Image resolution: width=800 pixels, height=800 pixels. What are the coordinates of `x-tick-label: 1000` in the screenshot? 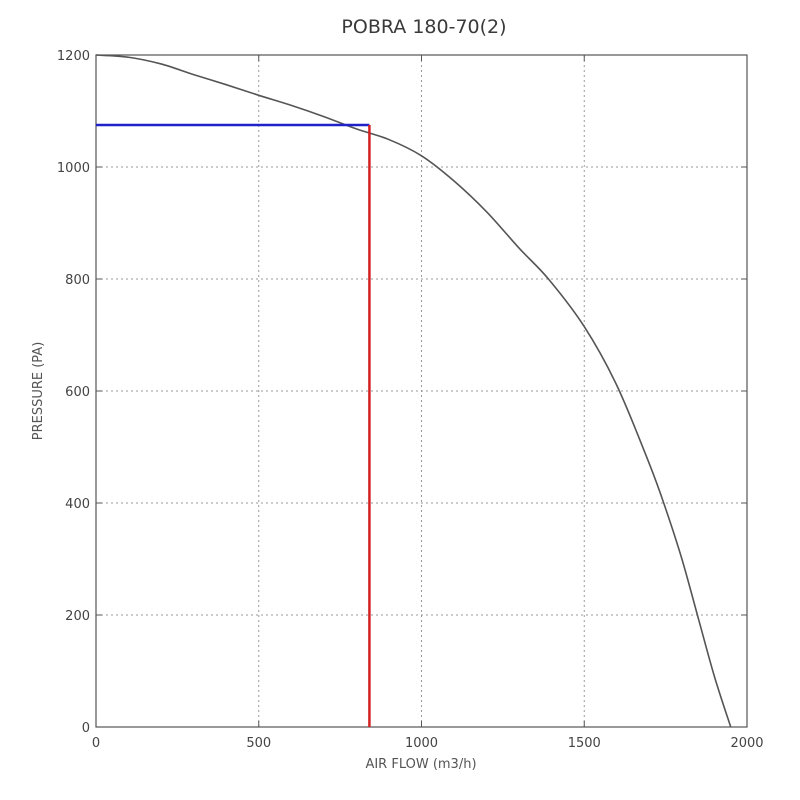 It's located at (421, 743).